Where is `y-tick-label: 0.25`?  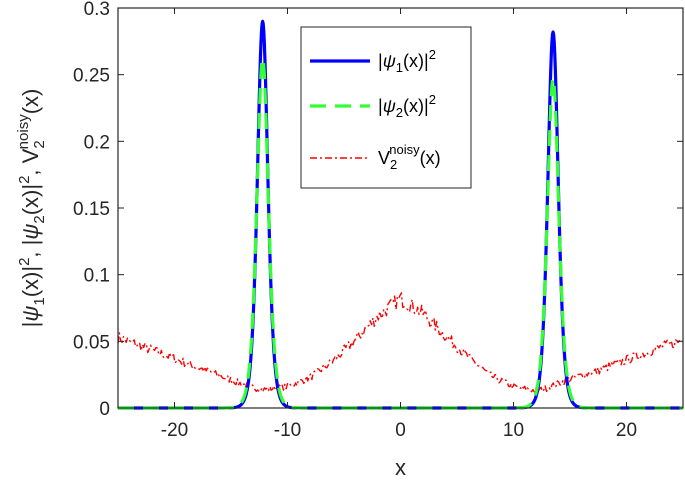
y-tick-label: 0.25 is located at coordinates (91, 76).